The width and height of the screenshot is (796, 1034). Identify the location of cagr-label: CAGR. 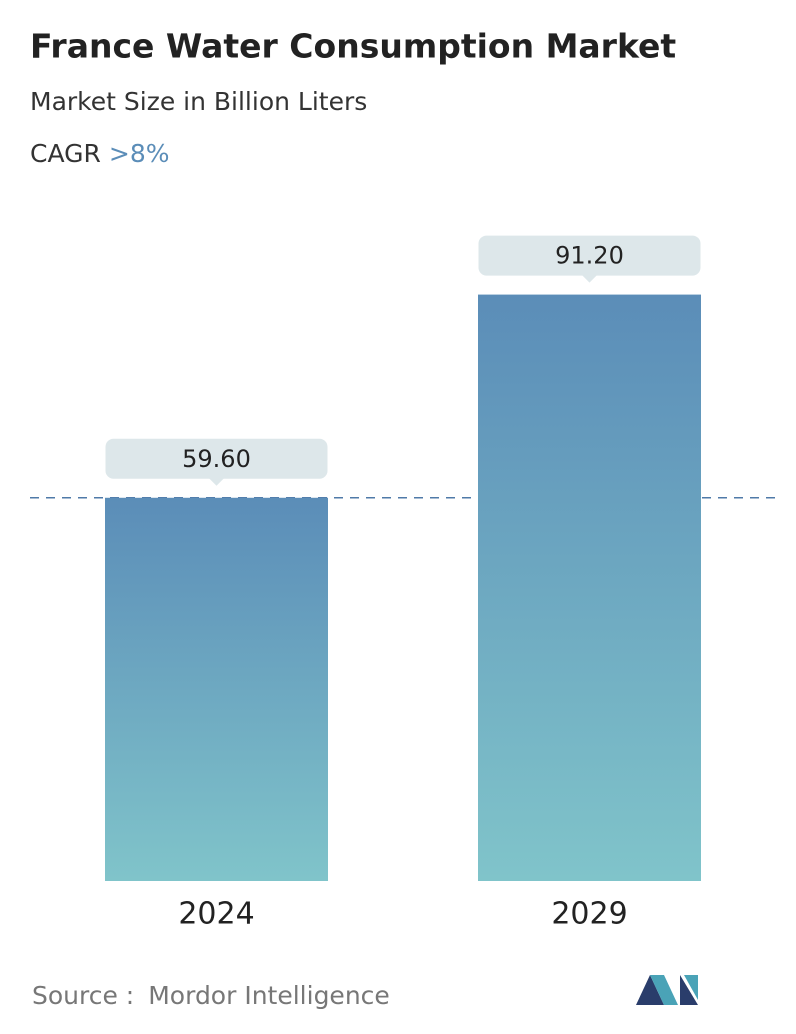
(65, 153).